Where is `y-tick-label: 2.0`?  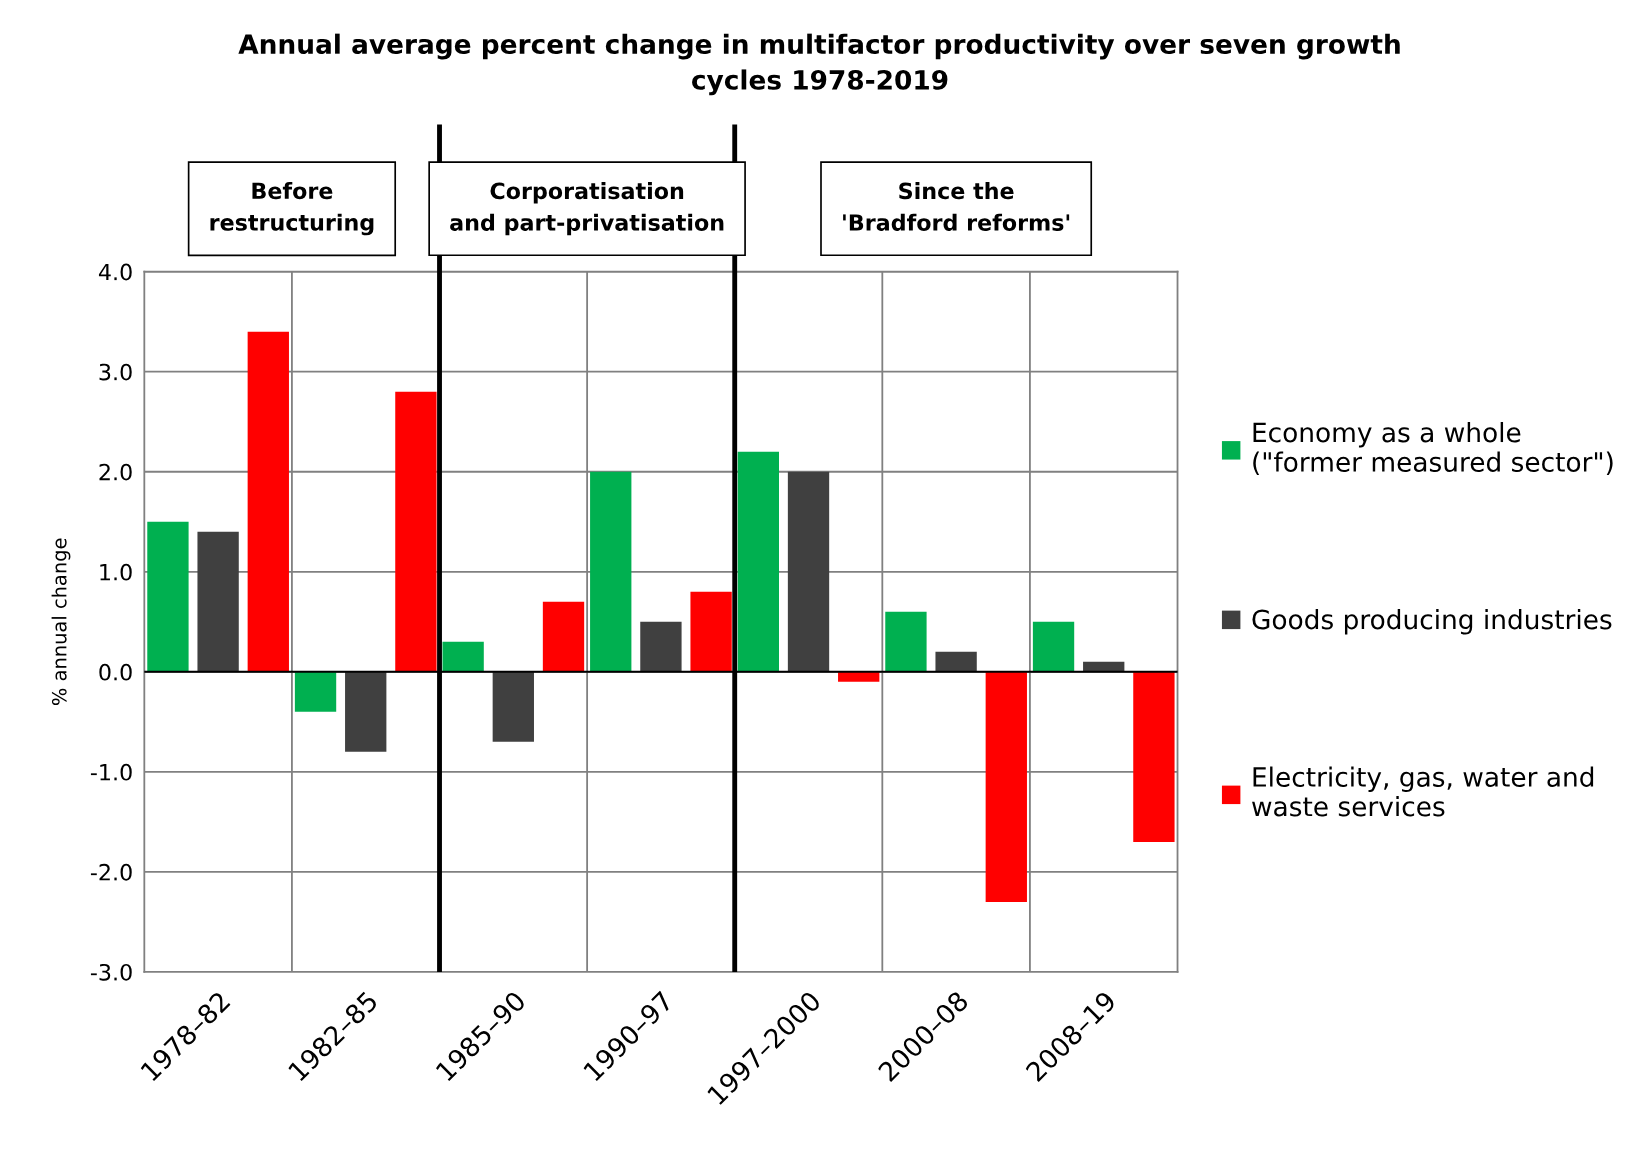 y-tick-label: 2.0 is located at coordinates (115, 472).